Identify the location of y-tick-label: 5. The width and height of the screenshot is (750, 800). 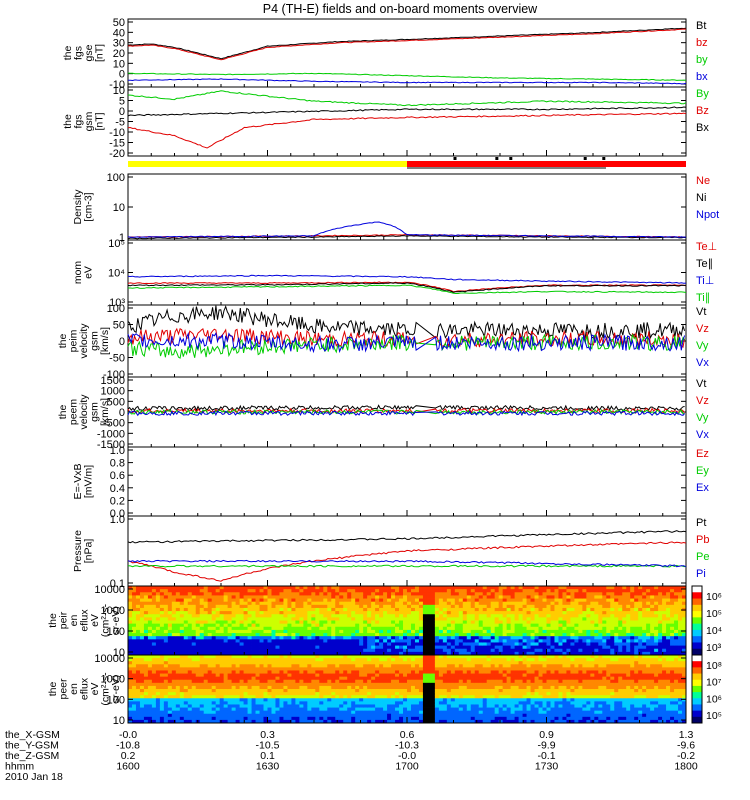
(122, 102).